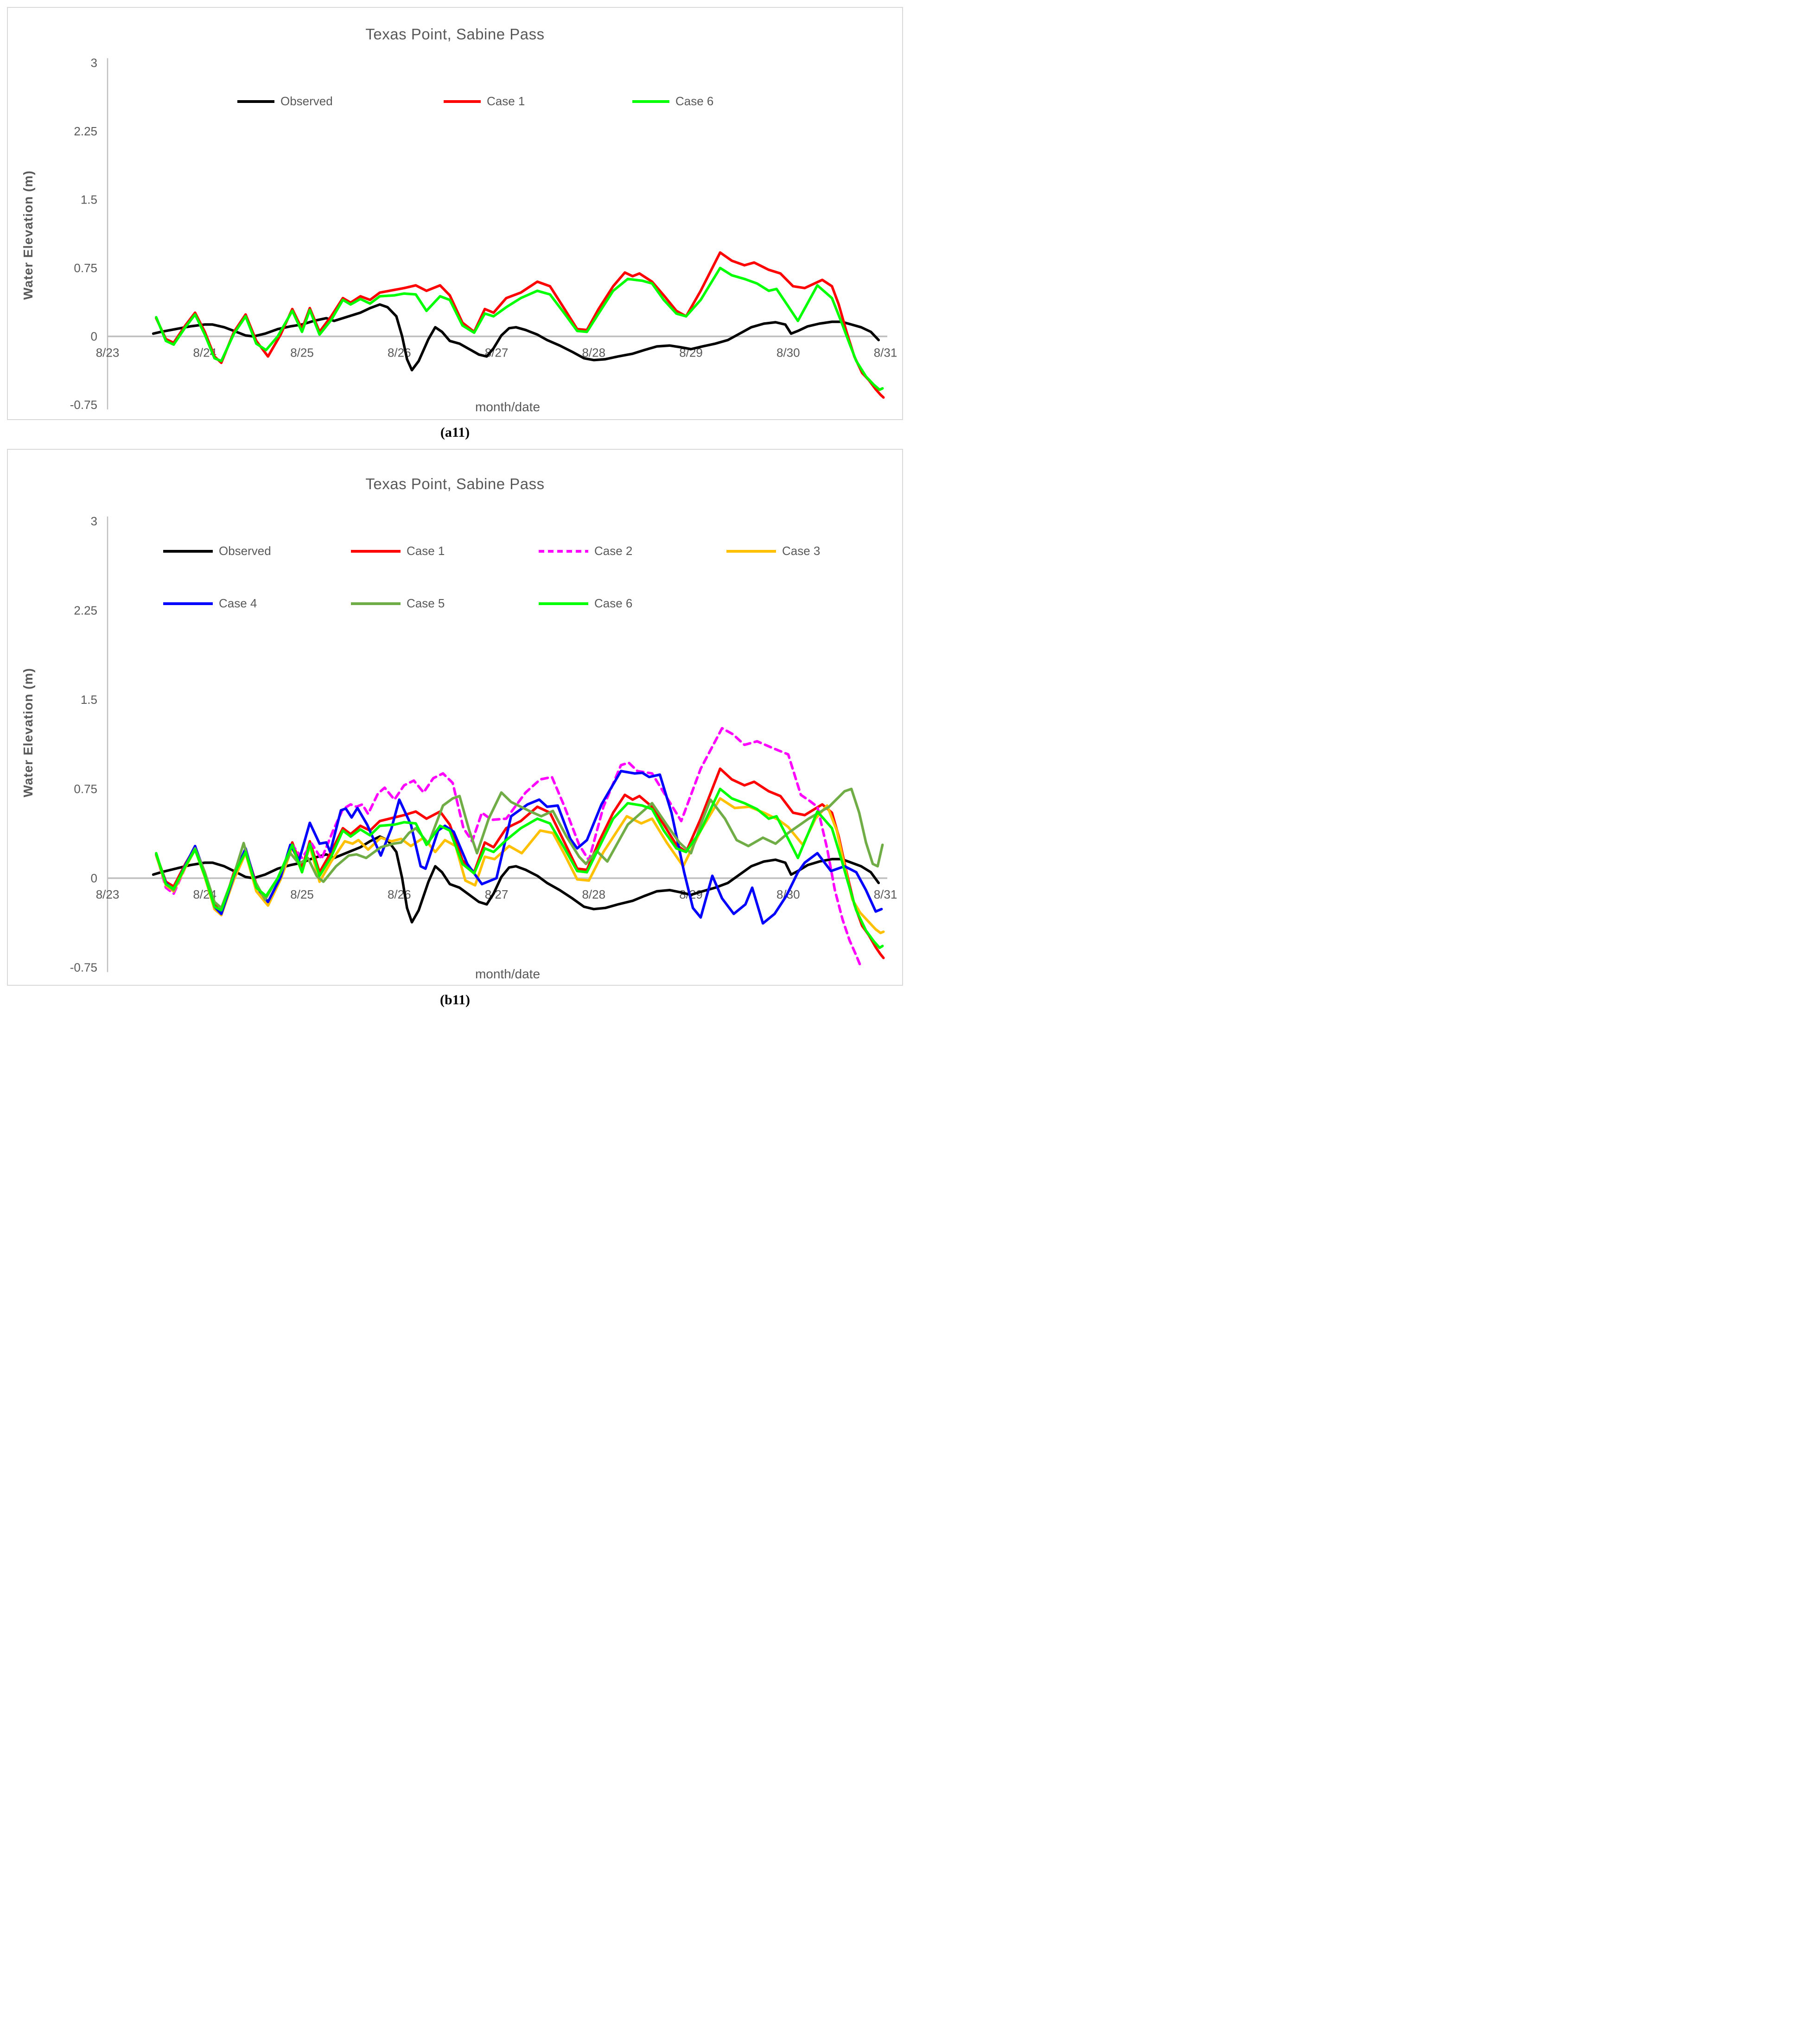 The height and width of the screenshot is (2035, 1820). What do you see at coordinates (801, 551) in the screenshot?
I see `legend-label-case-3: Case 3` at bounding box center [801, 551].